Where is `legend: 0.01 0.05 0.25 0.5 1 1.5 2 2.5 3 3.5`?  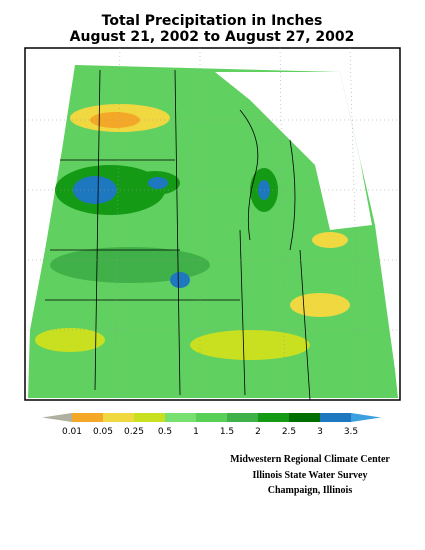 legend: 0.01 0.05 0.25 0.5 1 1.5 2 2.5 3 3.5 is located at coordinates (211, 425).